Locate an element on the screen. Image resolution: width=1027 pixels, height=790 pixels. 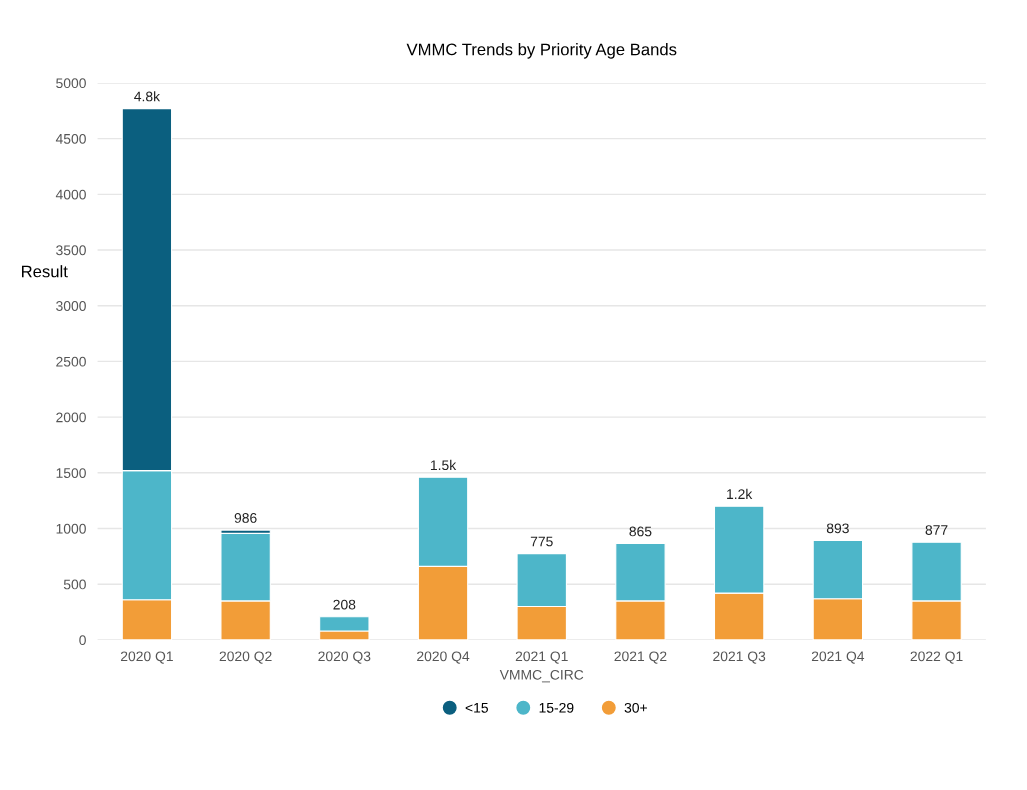
y-tick-label: 1500 is located at coordinates (71, 473).